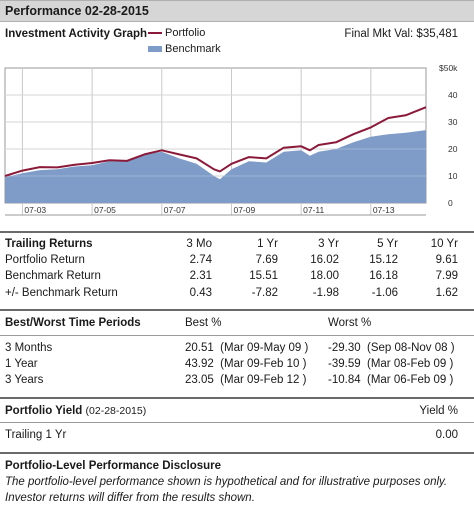  I want to click on yield-header: Yield %, so click(438, 411).